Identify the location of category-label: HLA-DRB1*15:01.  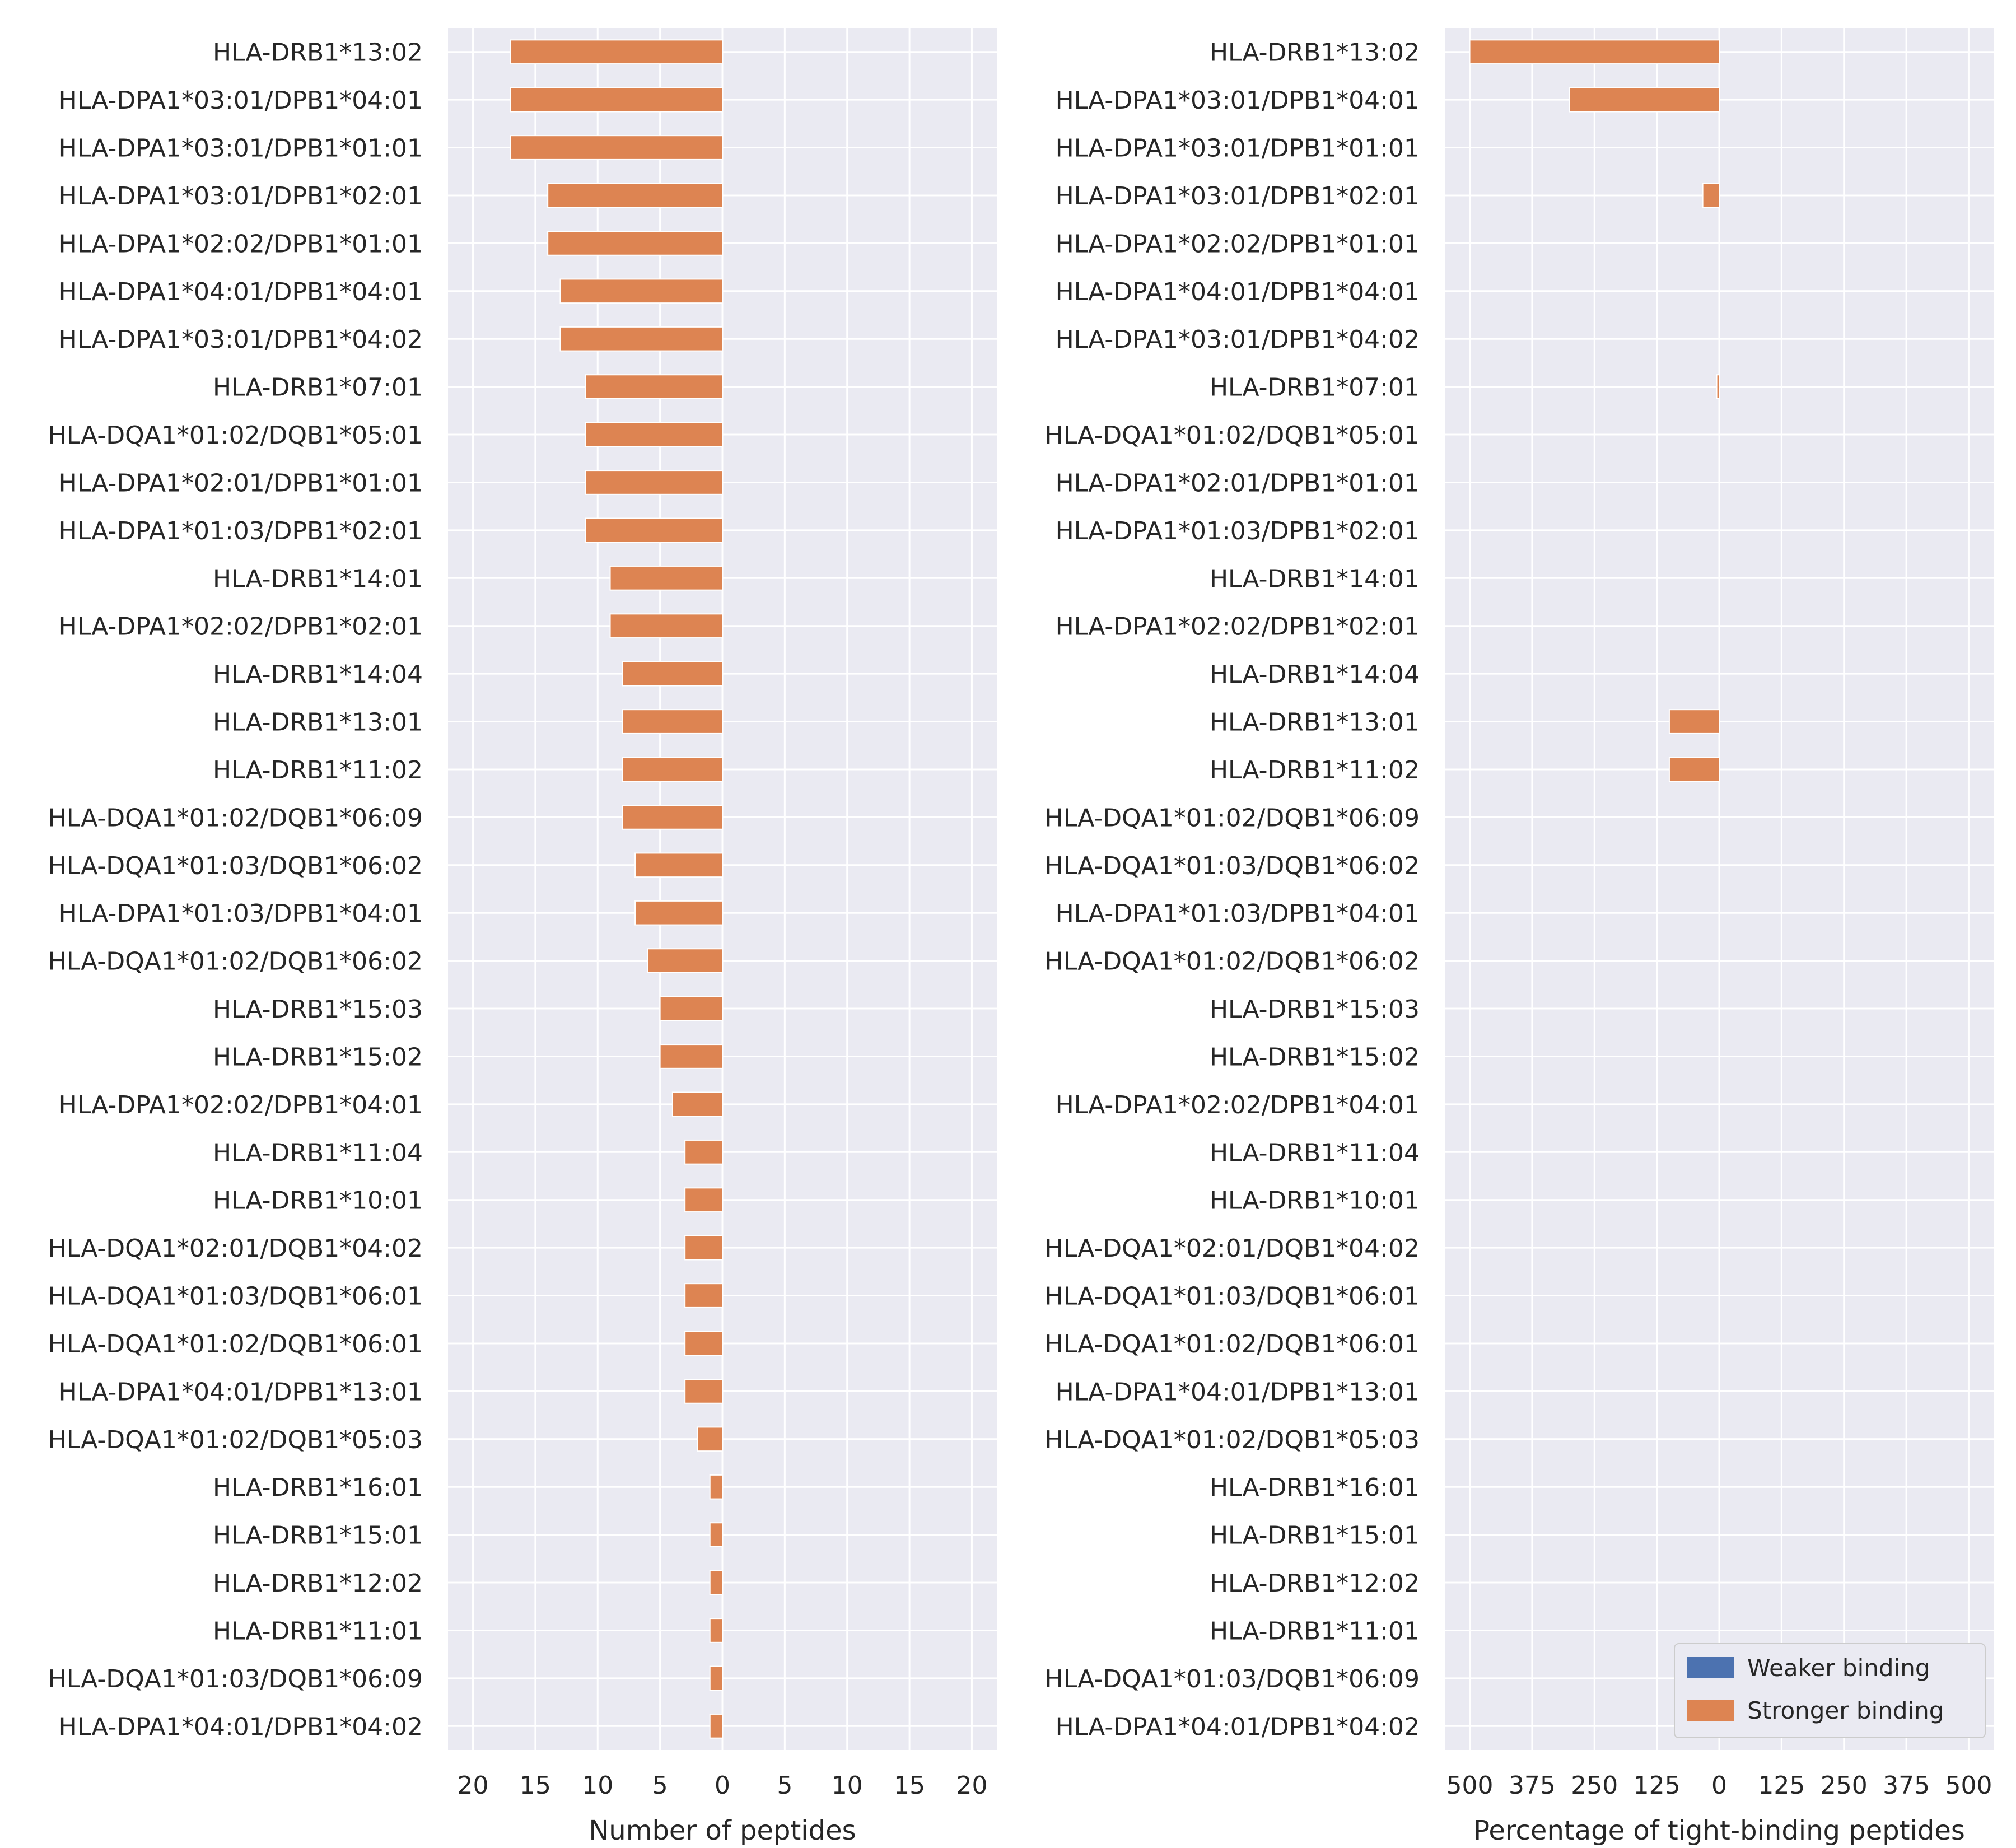
(1315, 1536).